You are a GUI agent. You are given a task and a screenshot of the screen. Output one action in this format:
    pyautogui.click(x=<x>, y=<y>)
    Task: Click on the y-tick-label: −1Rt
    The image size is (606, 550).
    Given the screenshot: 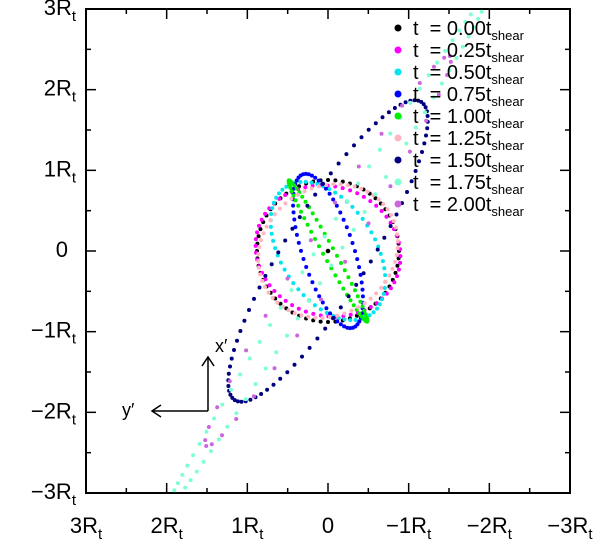 What is the action you would take?
    pyautogui.click(x=54, y=333)
    